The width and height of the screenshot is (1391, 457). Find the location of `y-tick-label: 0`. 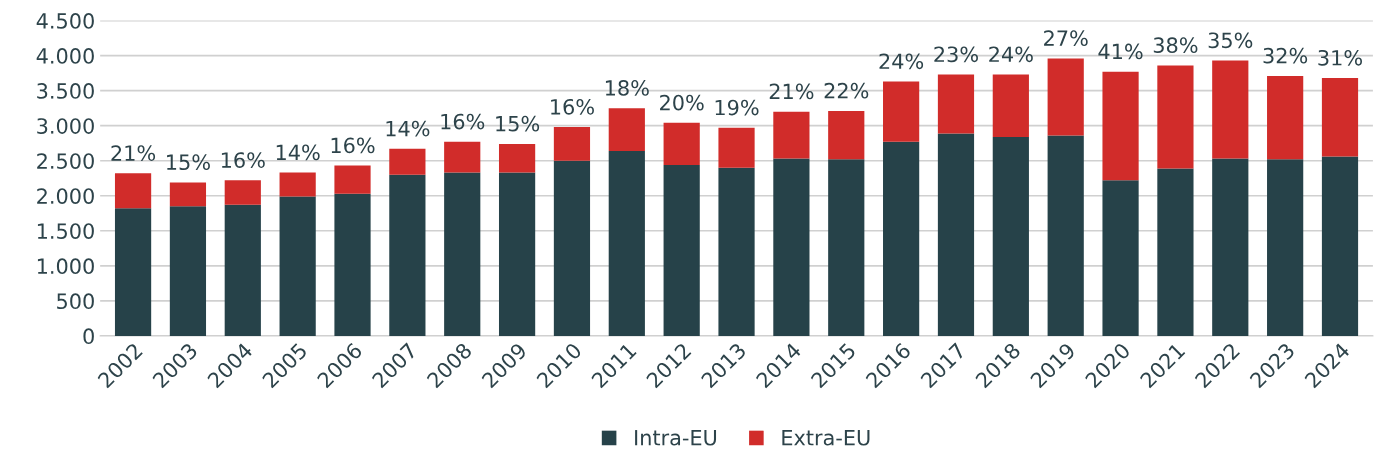

y-tick-label: 0 is located at coordinates (88, 336).